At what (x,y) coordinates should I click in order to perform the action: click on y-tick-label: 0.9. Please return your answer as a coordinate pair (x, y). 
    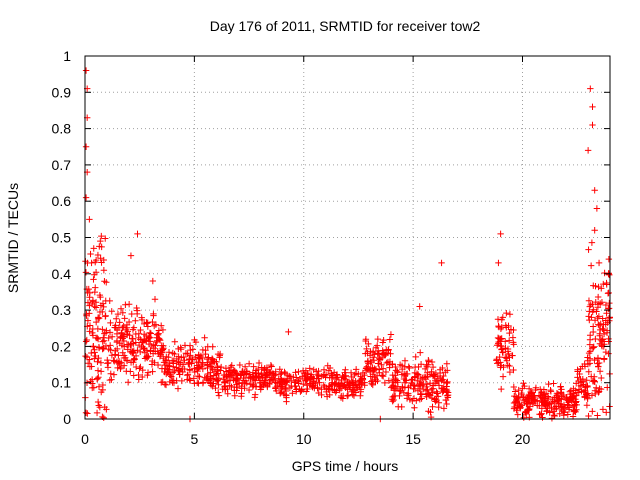
    Looking at the image, I should click on (62, 92).